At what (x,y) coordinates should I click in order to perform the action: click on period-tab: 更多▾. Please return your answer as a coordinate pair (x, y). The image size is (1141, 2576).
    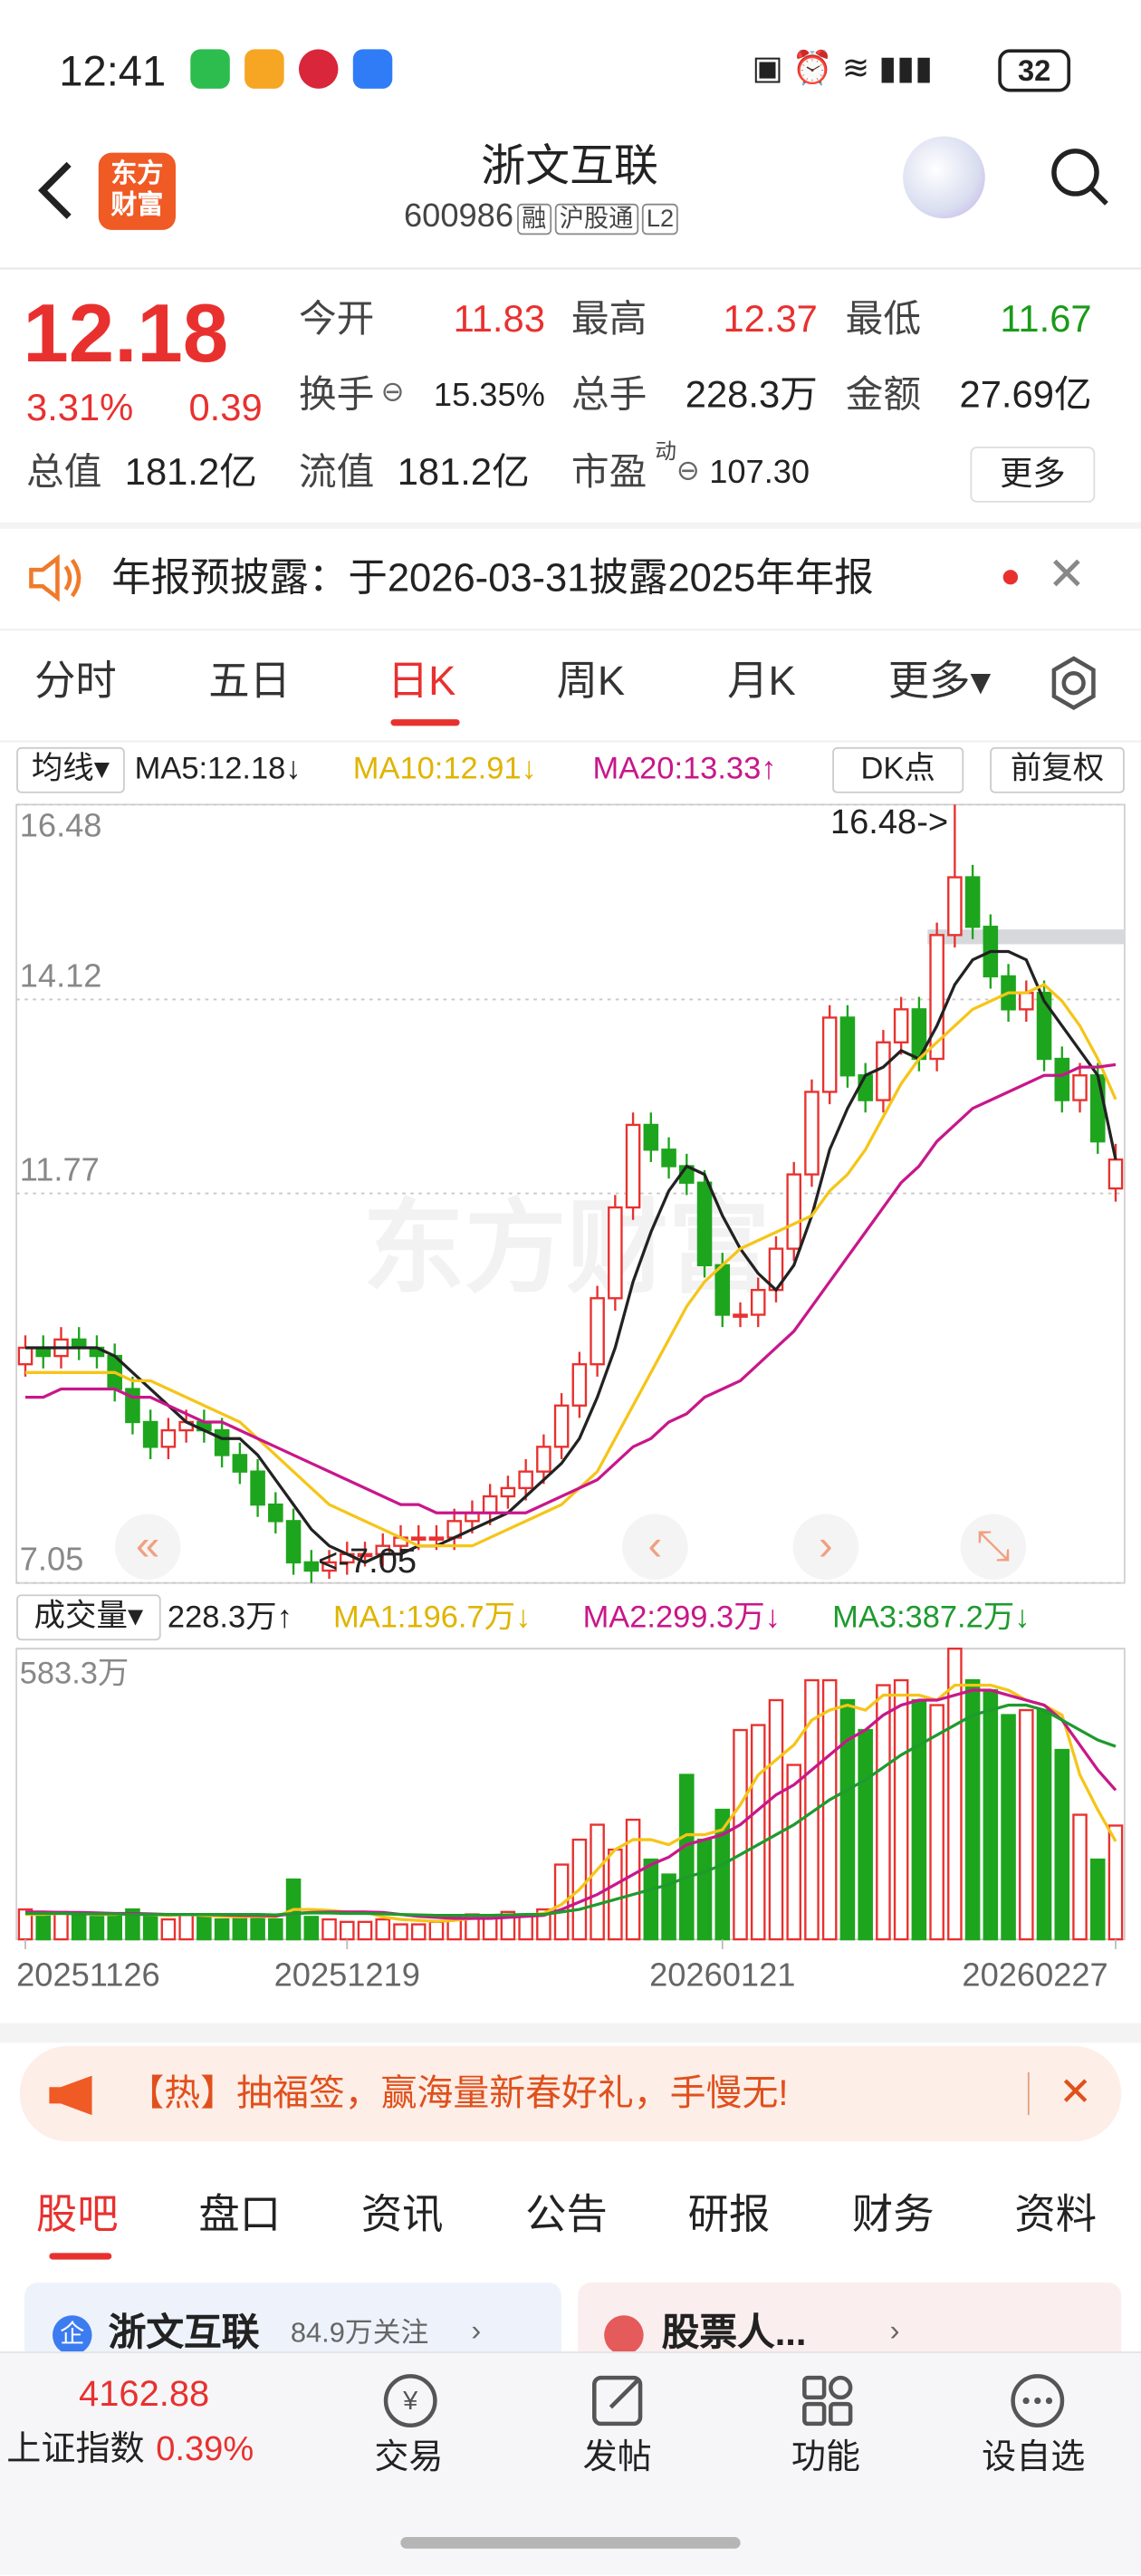
    Looking at the image, I should click on (940, 681).